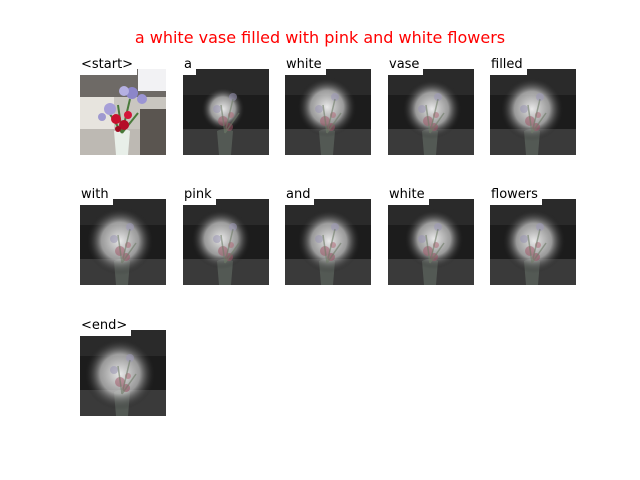  What do you see at coordinates (508, 65) in the screenshot?
I see `word-label: filled` at bounding box center [508, 65].